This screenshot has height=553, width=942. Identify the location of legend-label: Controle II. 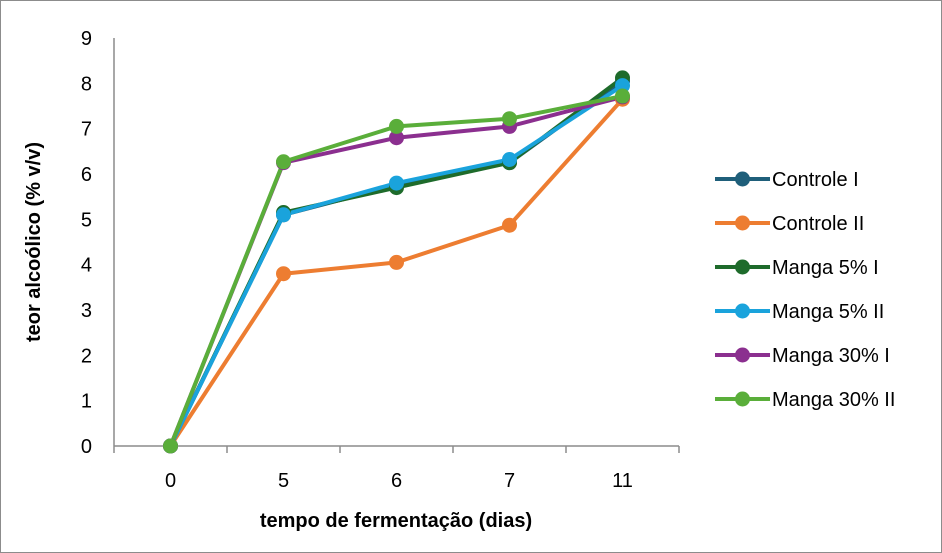
(818, 224).